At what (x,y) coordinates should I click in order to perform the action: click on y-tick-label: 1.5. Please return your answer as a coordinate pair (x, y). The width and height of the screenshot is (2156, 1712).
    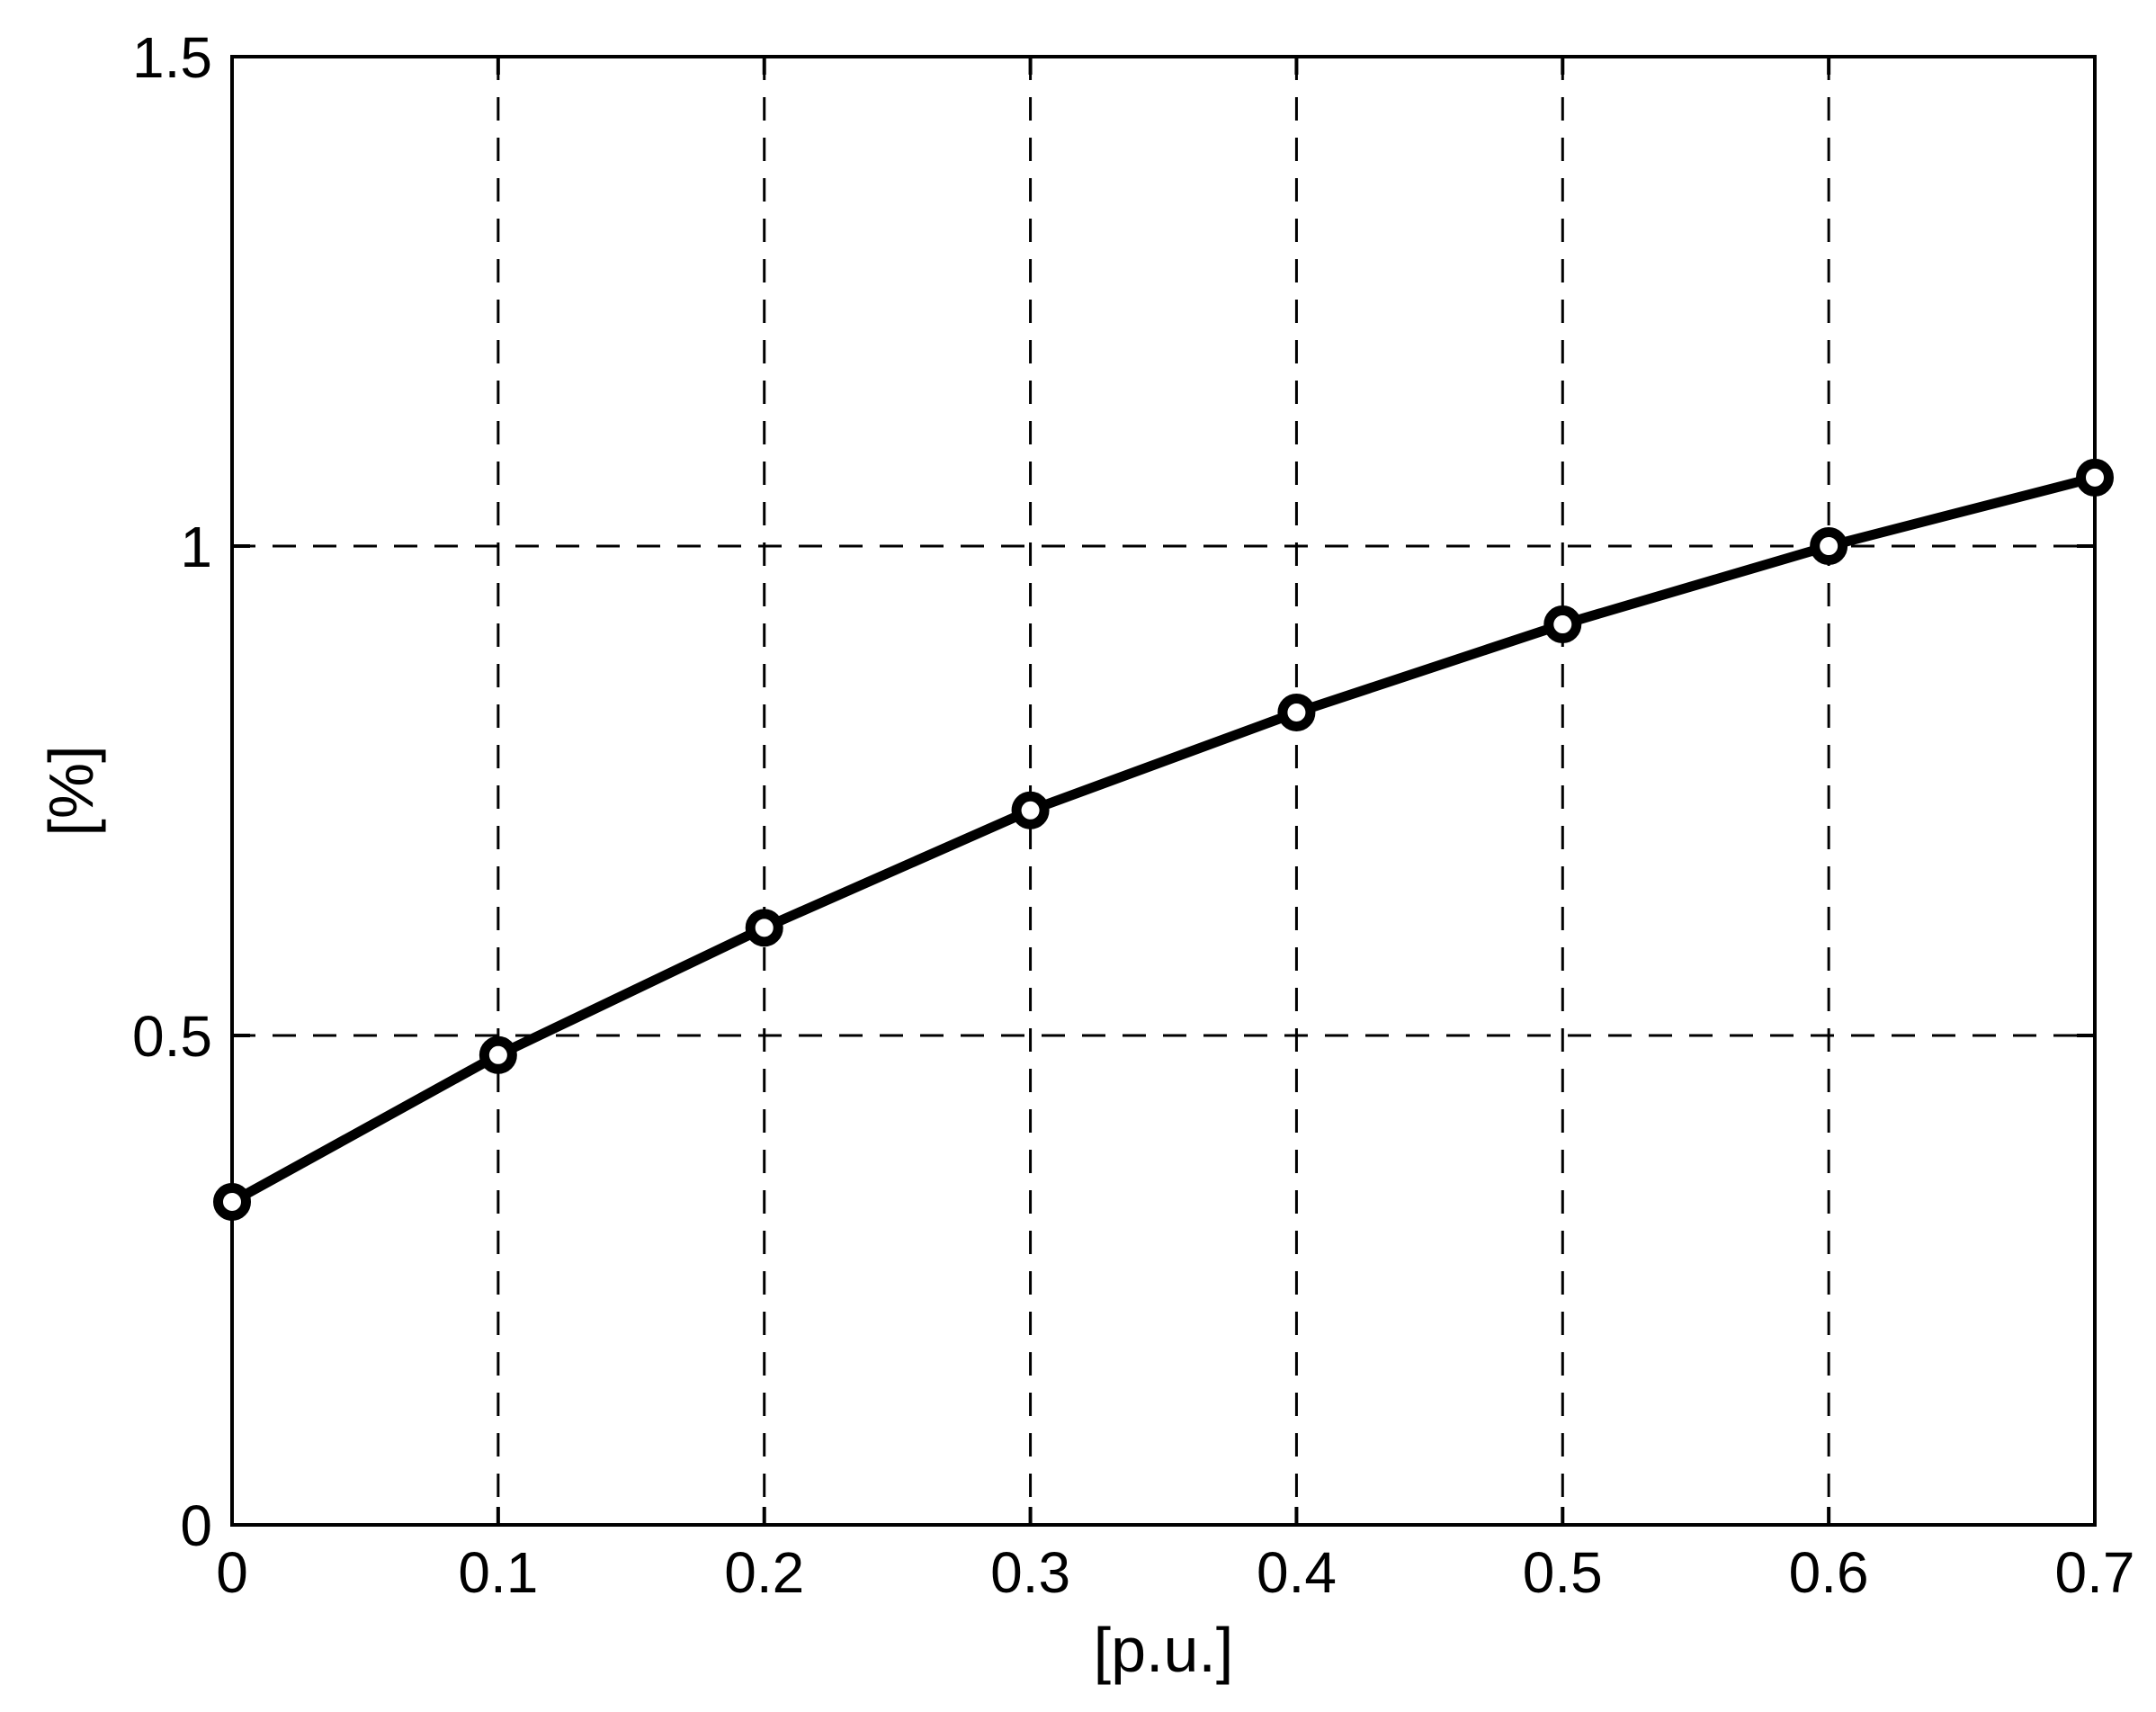
    Looking at the image, I should click on (172, 57).